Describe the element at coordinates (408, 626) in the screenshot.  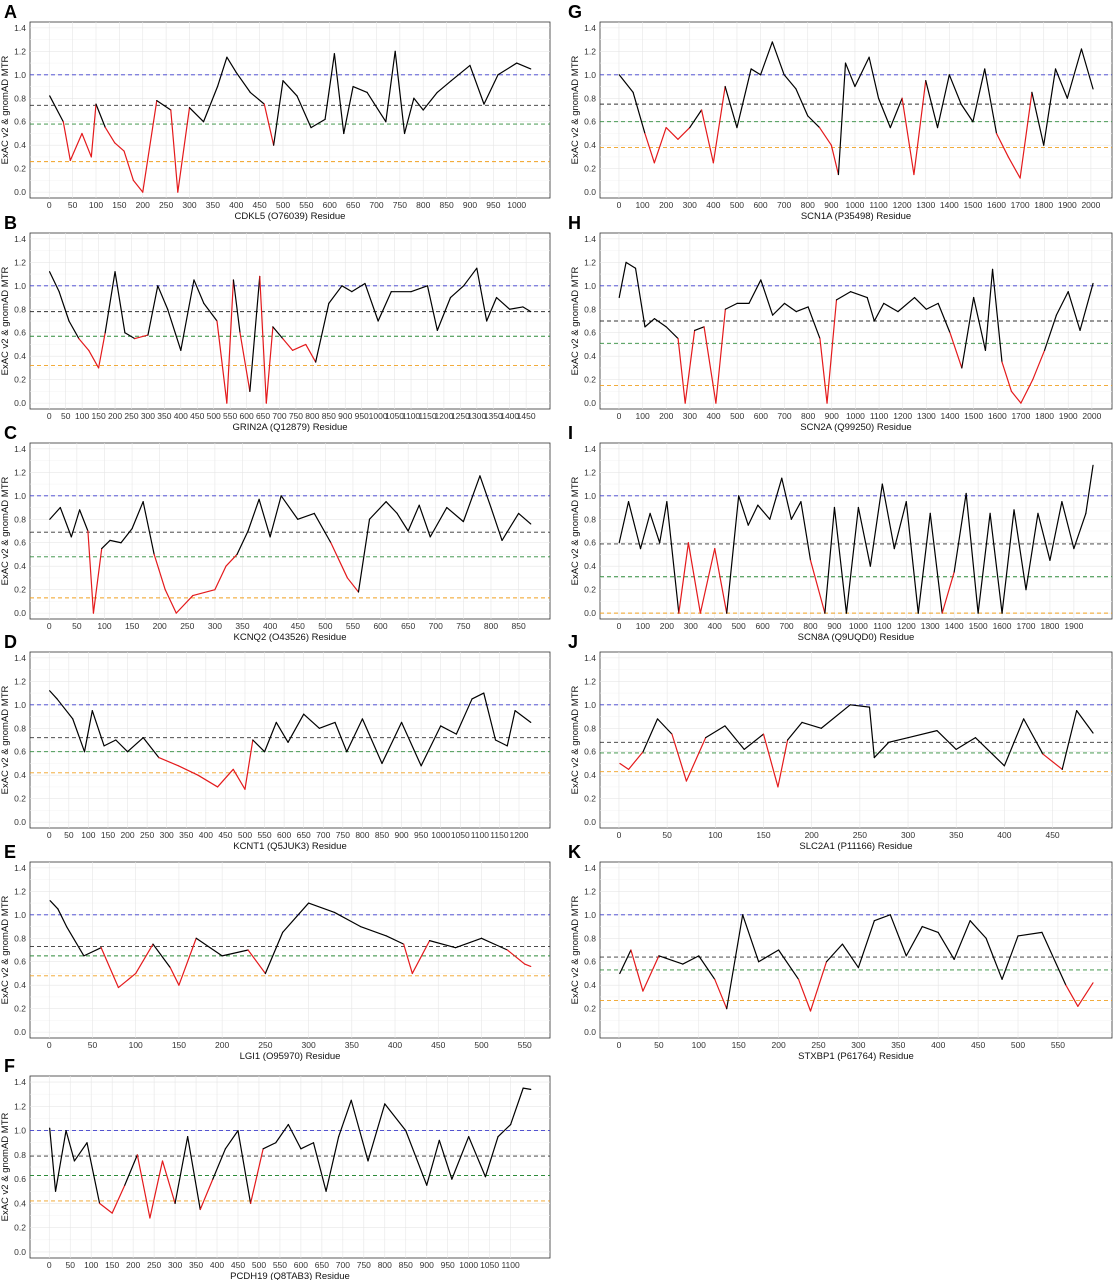
I see `x-tick-label: 650` at that location.